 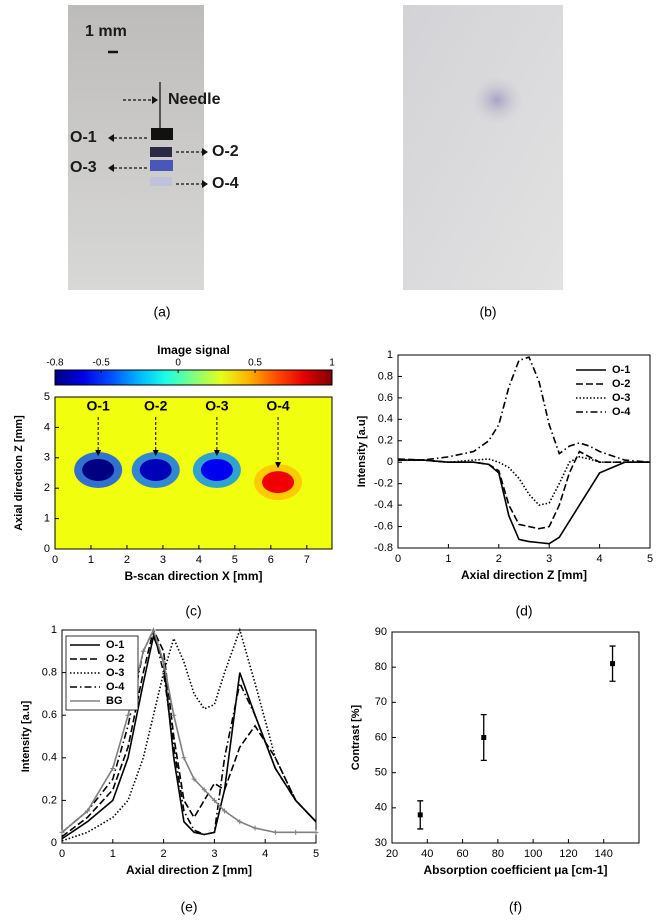 I want to click on y-tick-label: 2, so click(x=47, y=488).